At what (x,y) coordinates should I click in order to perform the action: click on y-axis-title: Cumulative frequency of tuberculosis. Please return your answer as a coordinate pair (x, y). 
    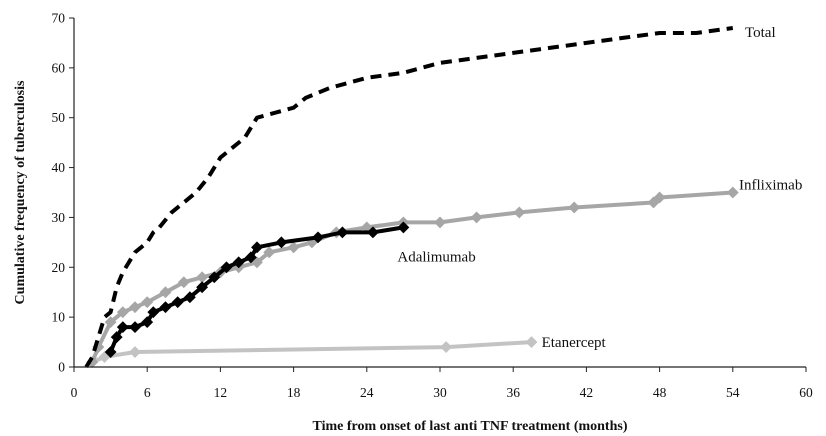
    Looking at the image, I should click on (20, 192).